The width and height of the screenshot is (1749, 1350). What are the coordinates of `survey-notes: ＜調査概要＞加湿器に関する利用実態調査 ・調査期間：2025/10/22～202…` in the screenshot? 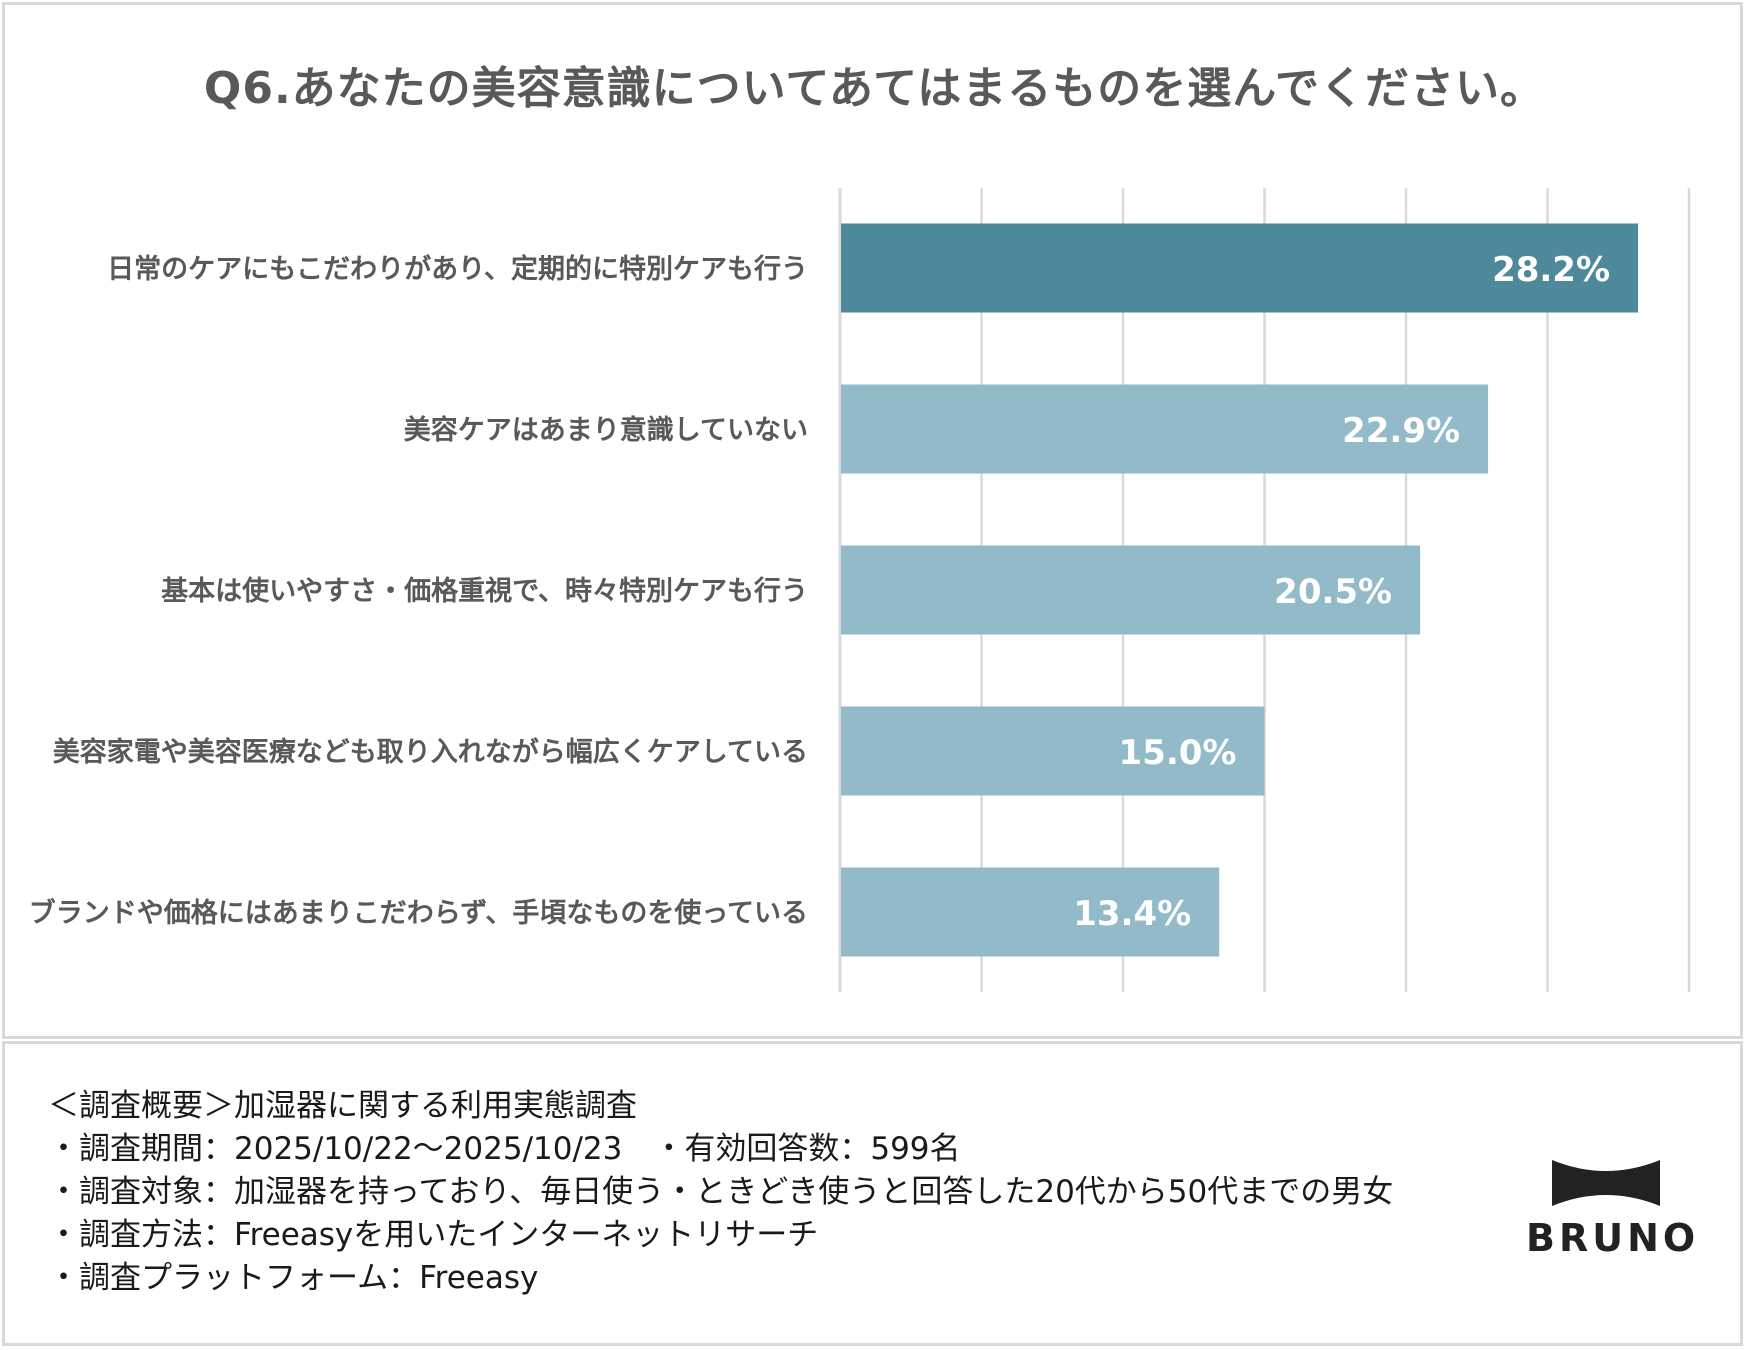 It's located at (720, 1192).